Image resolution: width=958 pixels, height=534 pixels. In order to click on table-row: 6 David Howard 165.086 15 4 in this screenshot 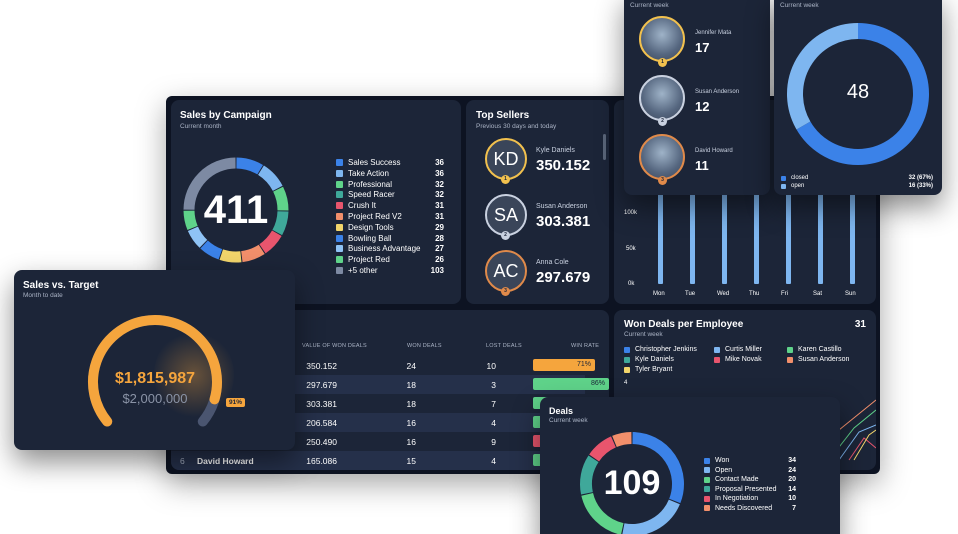, I will do `click(387, 460)`.